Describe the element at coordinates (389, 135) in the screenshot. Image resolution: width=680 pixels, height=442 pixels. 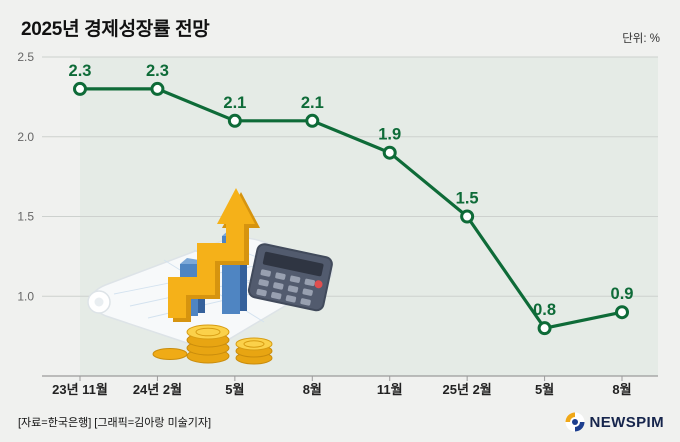
I see `svg-text: 1.9` at that location.